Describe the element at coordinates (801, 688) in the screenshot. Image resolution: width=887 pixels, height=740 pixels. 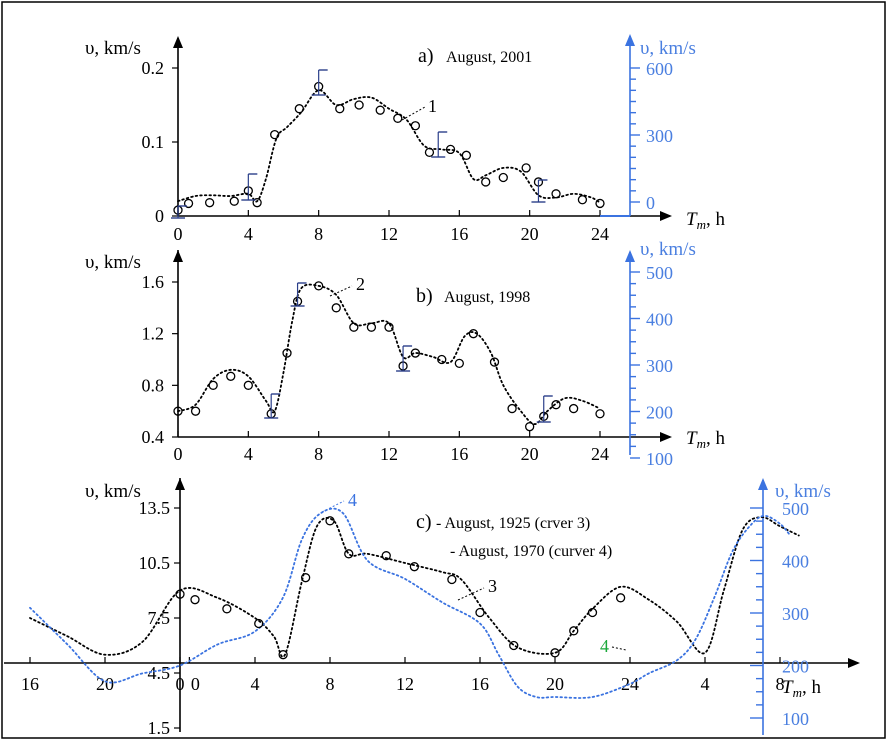
I see `panel-c-xlabel: Tm, h` at that location.